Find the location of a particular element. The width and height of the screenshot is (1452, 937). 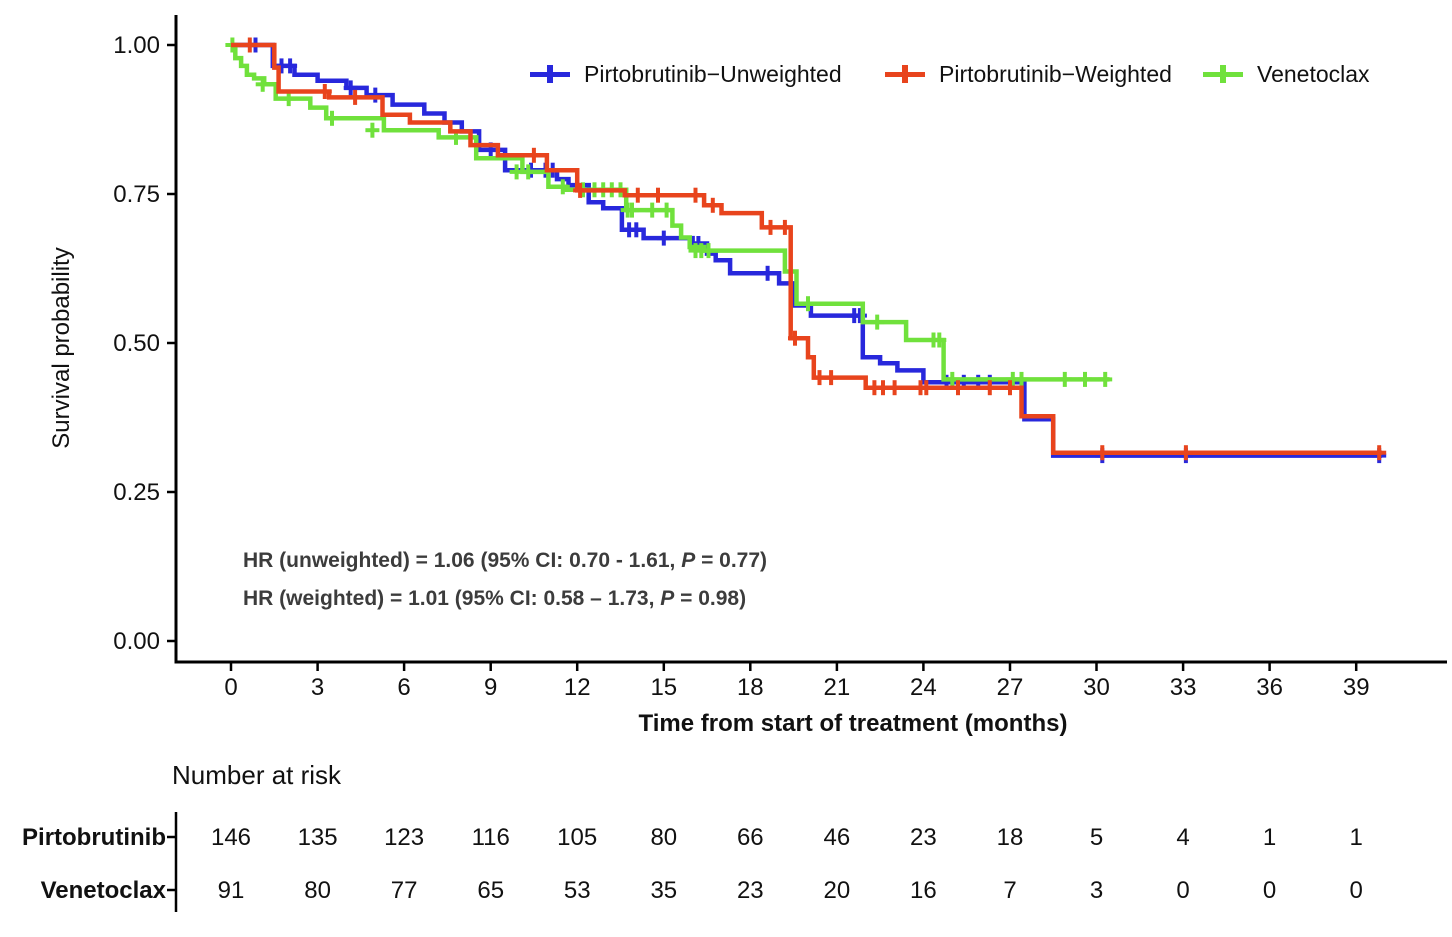

risk-value: 77 is located at coordinates (404, 890).